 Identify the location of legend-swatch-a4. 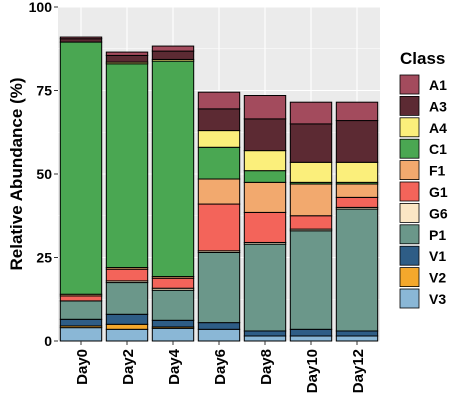
(409, 127).